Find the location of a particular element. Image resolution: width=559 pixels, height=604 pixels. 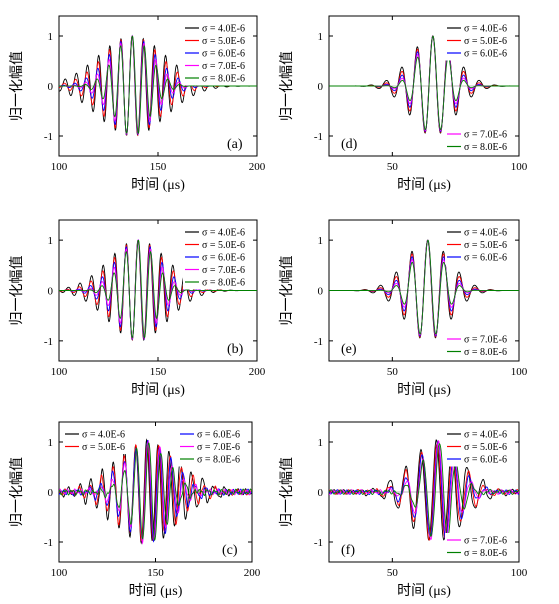

legend: σ = 6.0E-6σ = 7.0E-6 σ = 8.0E-6 is located at coordinates (213, 447).